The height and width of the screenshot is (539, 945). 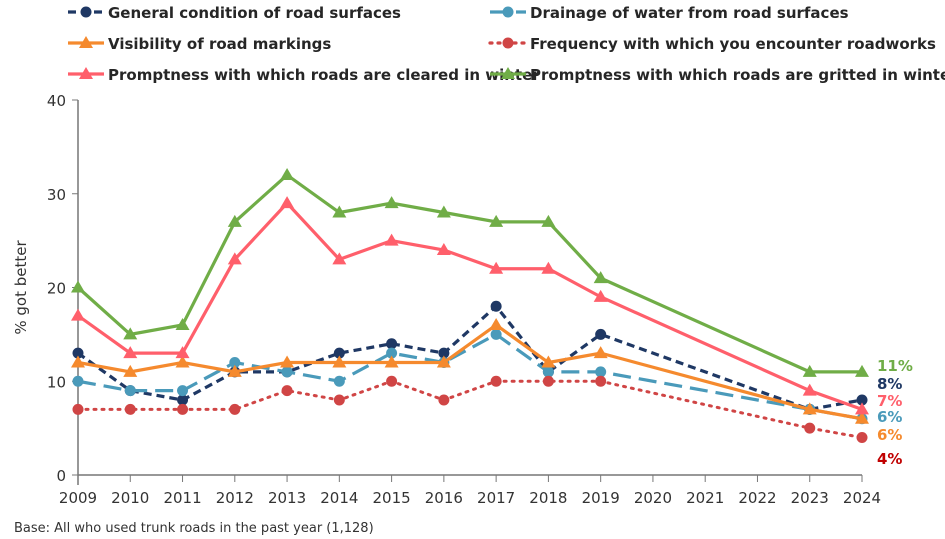 I want to click on x-tick-label: 2024, so click(x=862, y=498).